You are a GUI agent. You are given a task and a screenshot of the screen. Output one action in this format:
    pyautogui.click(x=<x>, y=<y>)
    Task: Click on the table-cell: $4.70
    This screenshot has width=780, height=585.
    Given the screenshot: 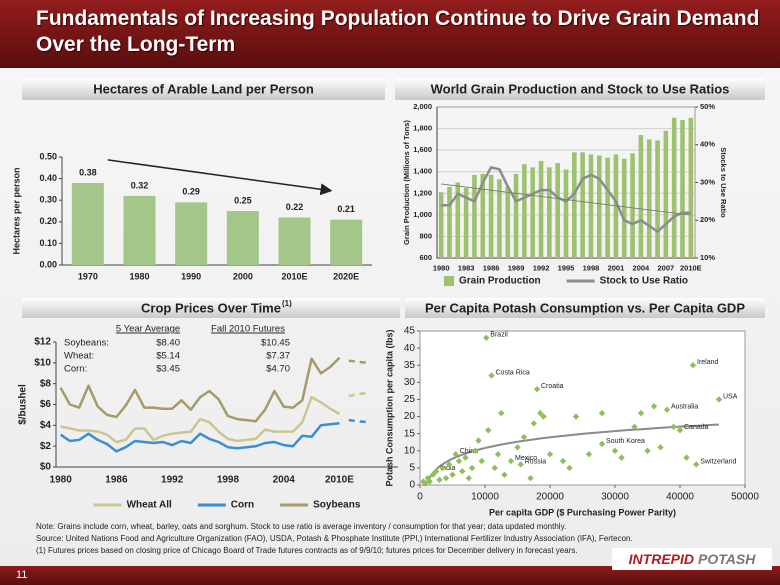 What is the action you would take?
    pyautogui.click(x=278, y=369)
    